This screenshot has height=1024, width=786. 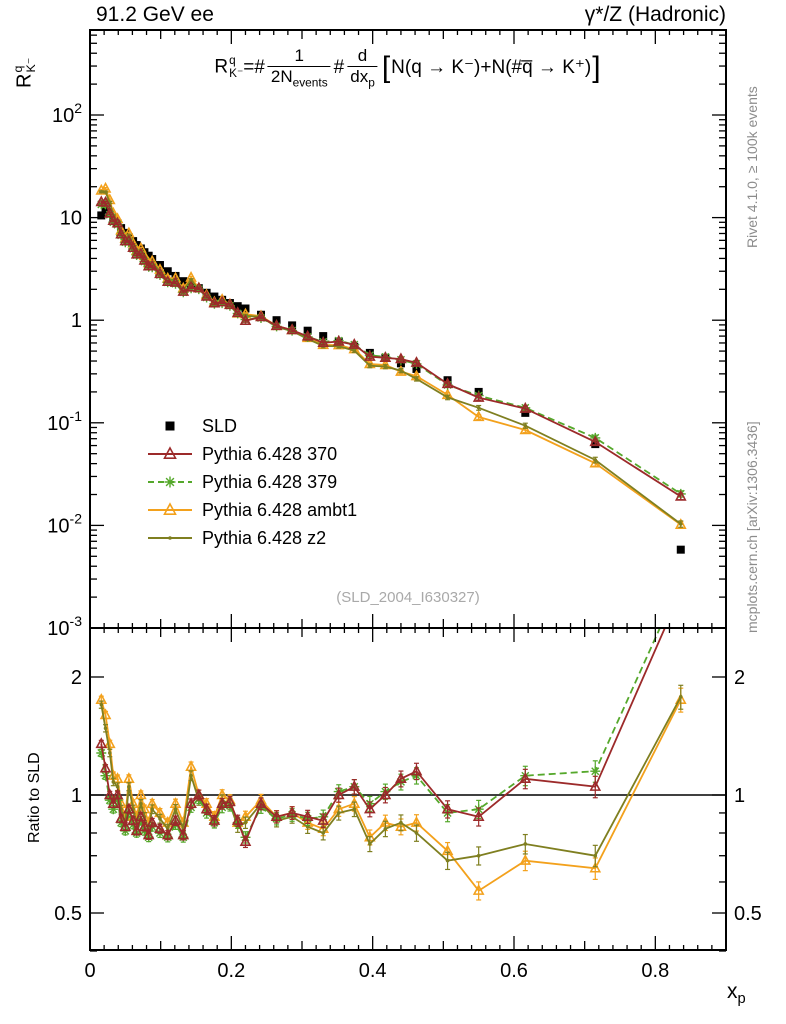 I want to click on x-tick-label: 0.2, so click(x=231, y=971).